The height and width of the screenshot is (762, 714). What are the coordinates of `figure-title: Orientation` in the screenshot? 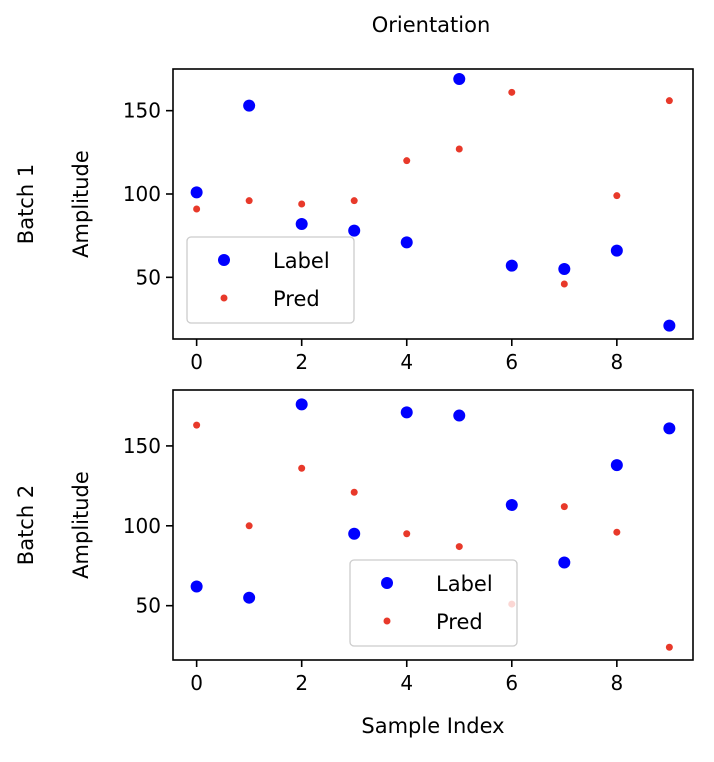 It's located at (431, 25).